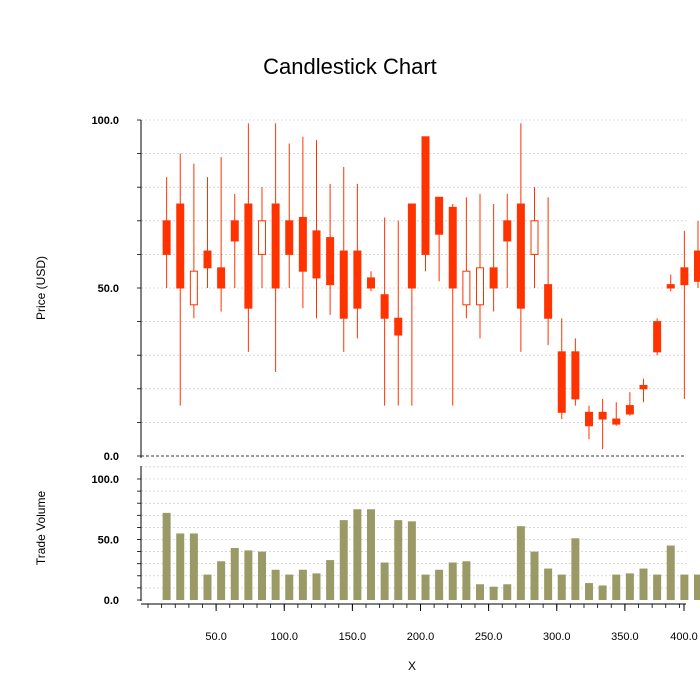 The height and width of the screenshot is (700, 700). What do you see at coordinates (108, 289) in the screenshot?
I see `price-y-tick-label: 50.0` at bounding box center [108, 289].